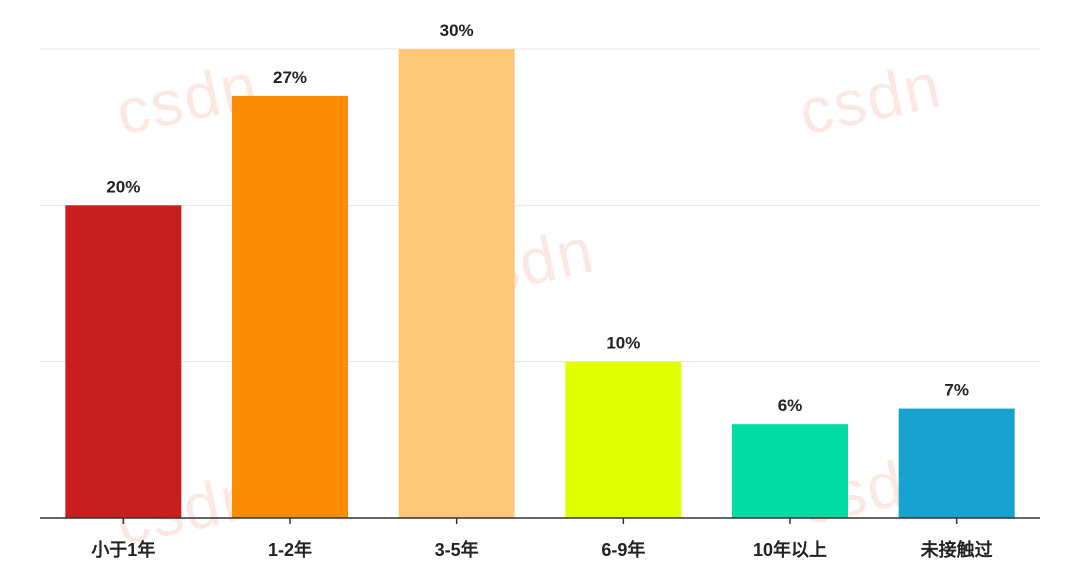 This screenshot has height=583, width=1080. What do you see at coordinates (790, 549) in the screenshot?
I see `category-label: 10年以上` at bounding box center [790, 549].